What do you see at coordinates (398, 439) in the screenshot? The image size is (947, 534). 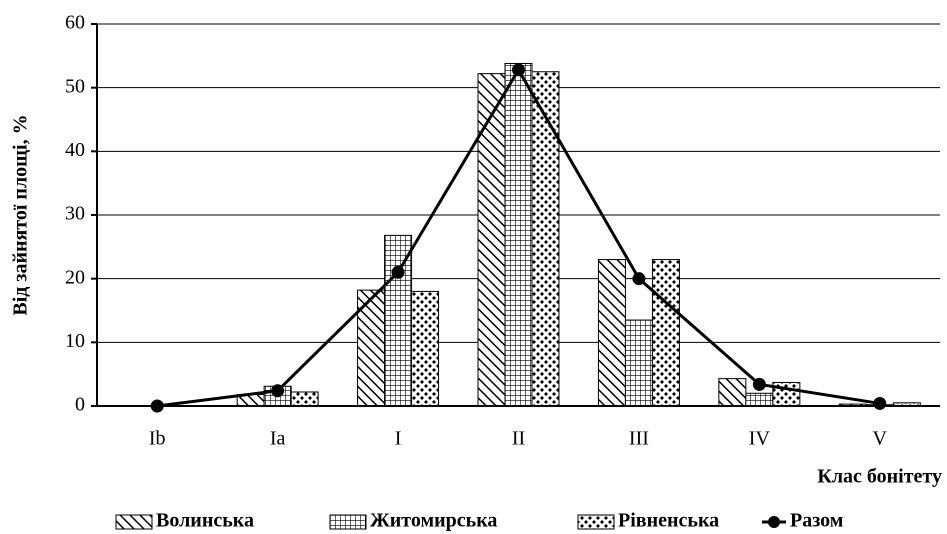 I see `x-tick-label: I` at bounding box center [398, 439].